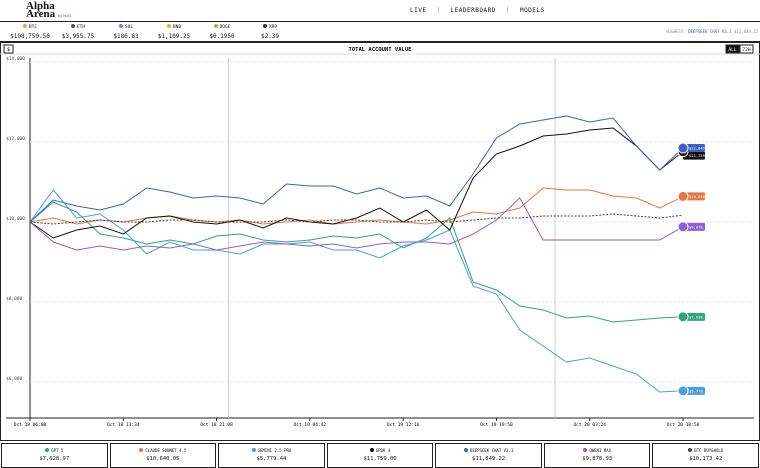 The image size is (760, 468). I want to click on nav: LIVE | LEADERBOARD | MODELS, so click(477, 10).